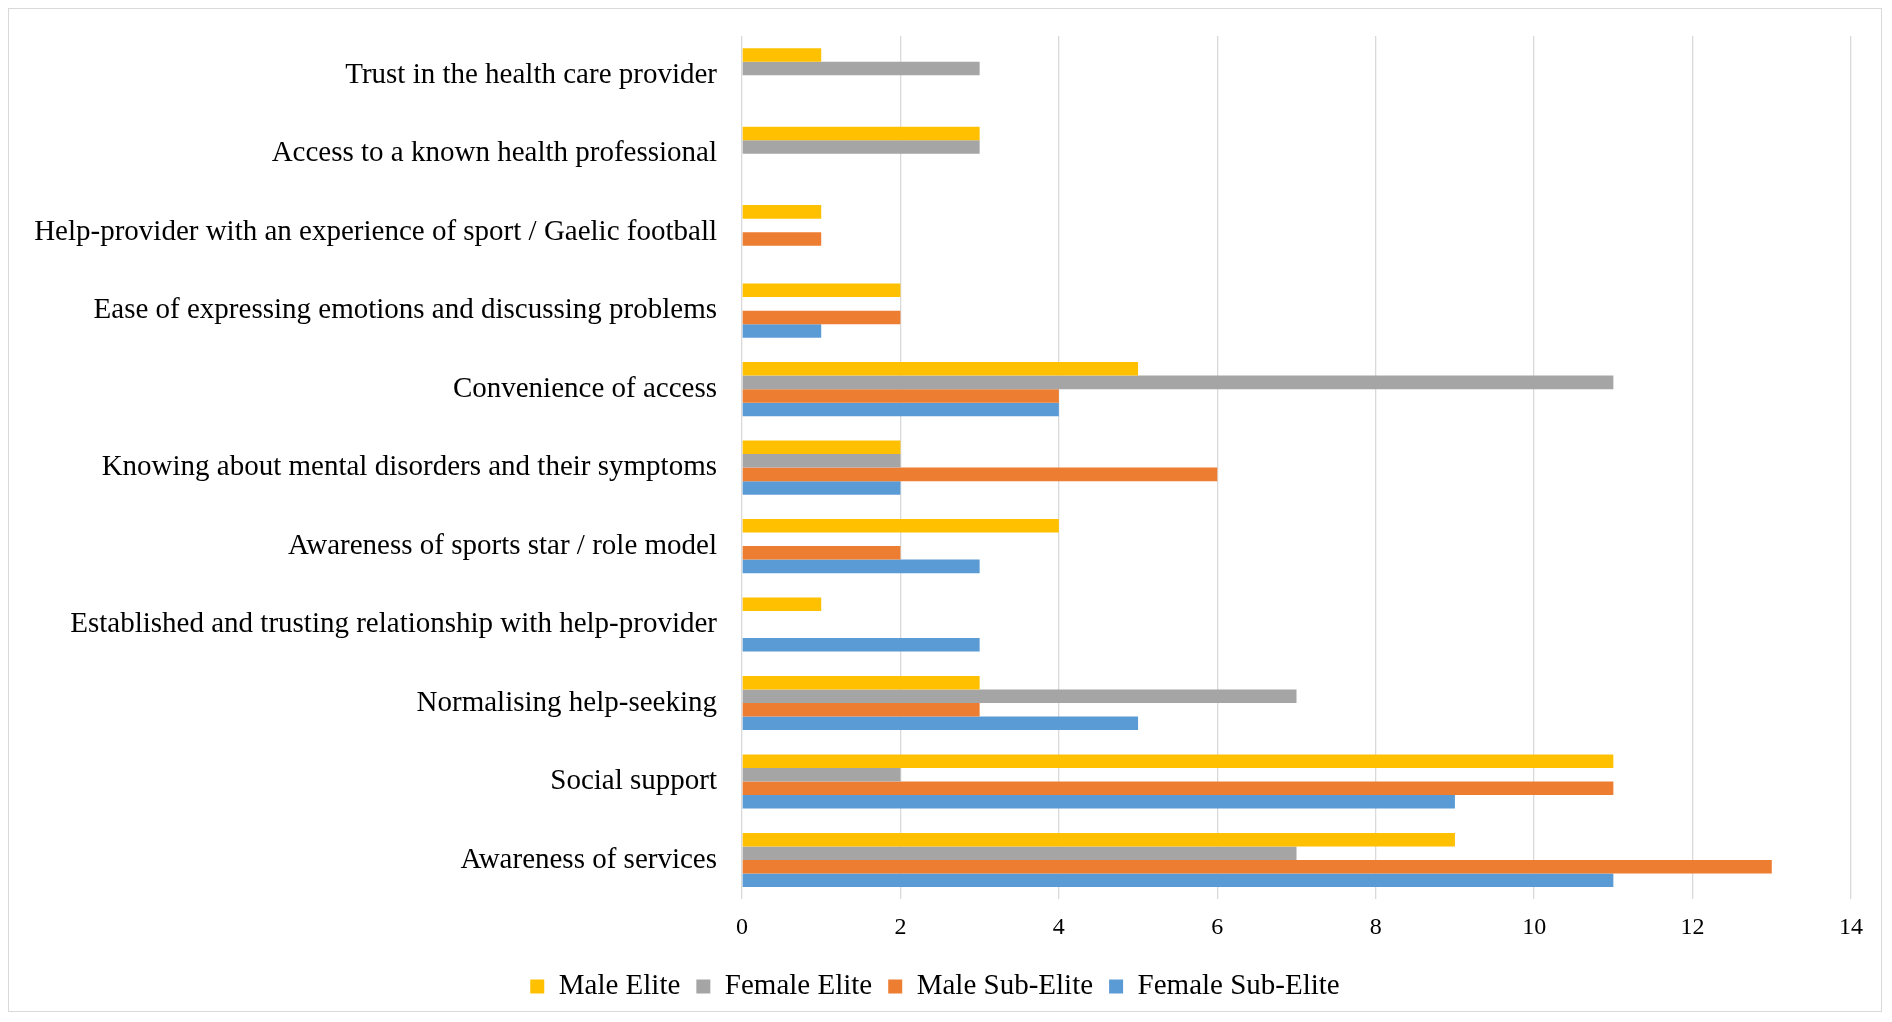 This screenshot has width=1892, height=1022. Describe the element at coordinates (405, 308) in the screenshot. I see `y-tick-label: Ease of expressing emotions and discussing problems` at that location.